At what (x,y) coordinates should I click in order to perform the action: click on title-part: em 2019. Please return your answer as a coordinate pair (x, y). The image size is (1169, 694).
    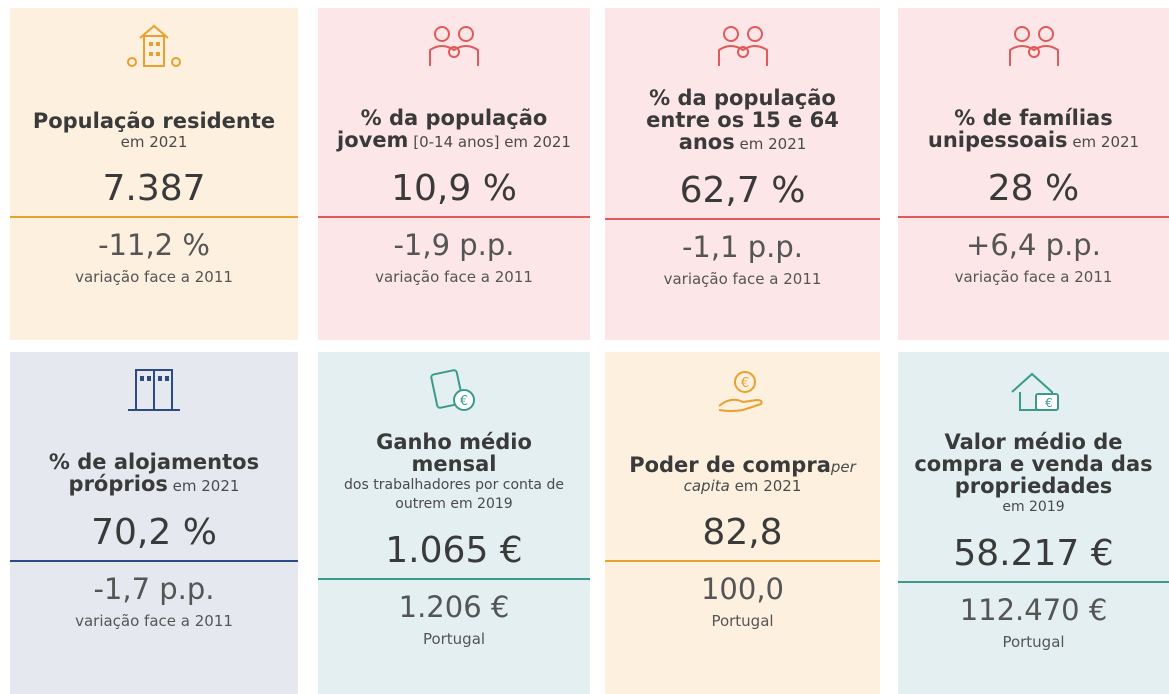
    Looking at the image, I should click on (1033, 507).